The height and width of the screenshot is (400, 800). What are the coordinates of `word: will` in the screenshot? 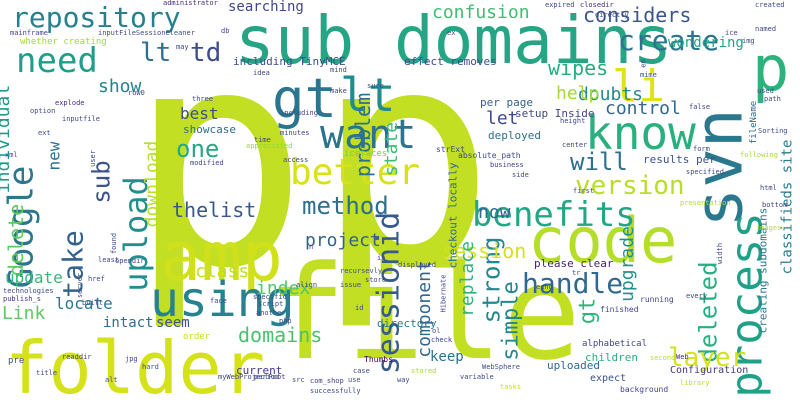 It's located at (599, 162).